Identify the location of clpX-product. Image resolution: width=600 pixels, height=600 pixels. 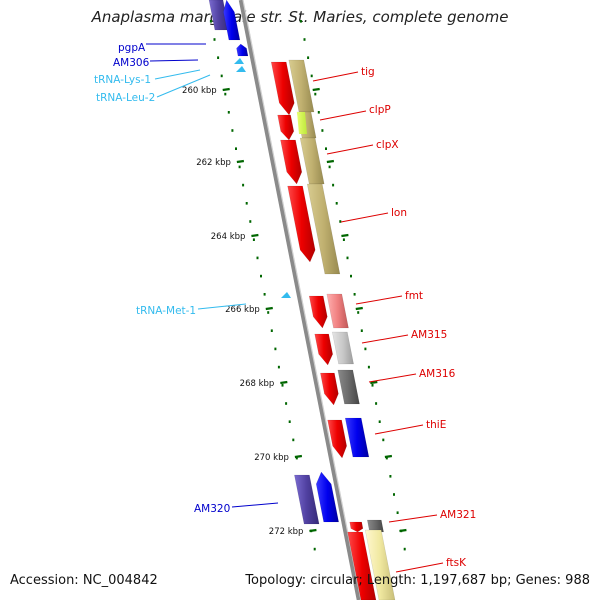
(312, 161).